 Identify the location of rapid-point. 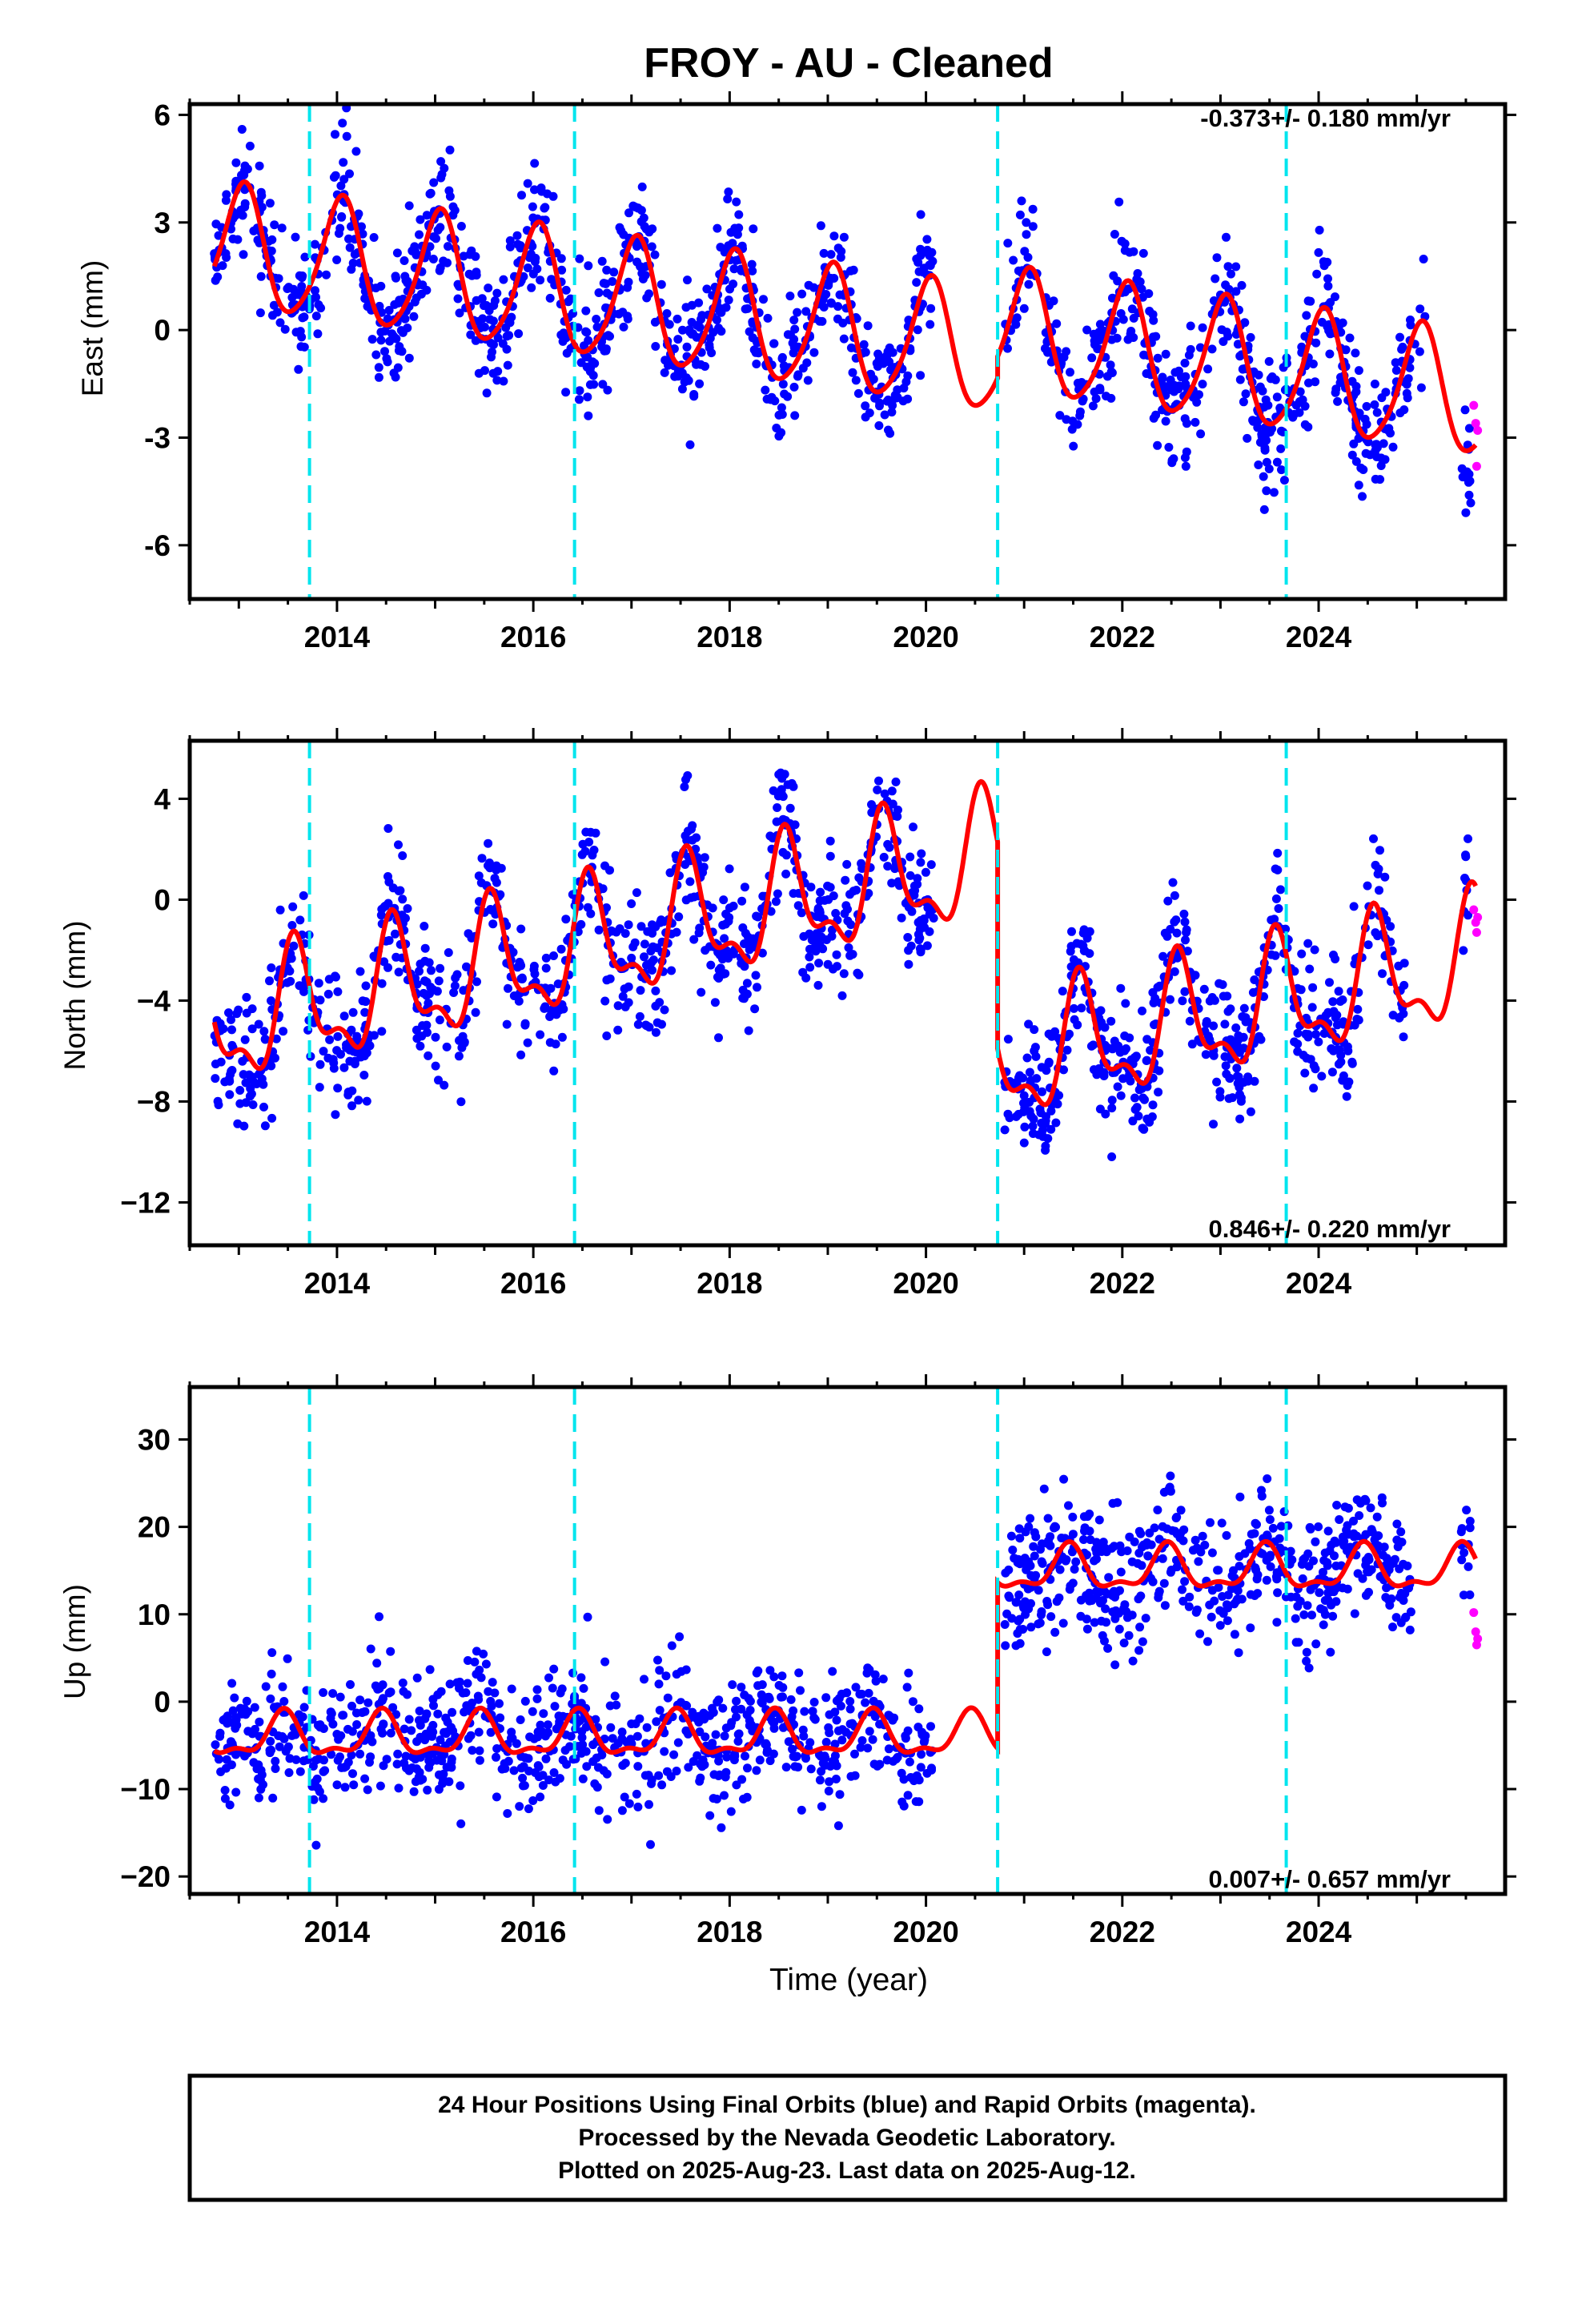
(1474, 910).